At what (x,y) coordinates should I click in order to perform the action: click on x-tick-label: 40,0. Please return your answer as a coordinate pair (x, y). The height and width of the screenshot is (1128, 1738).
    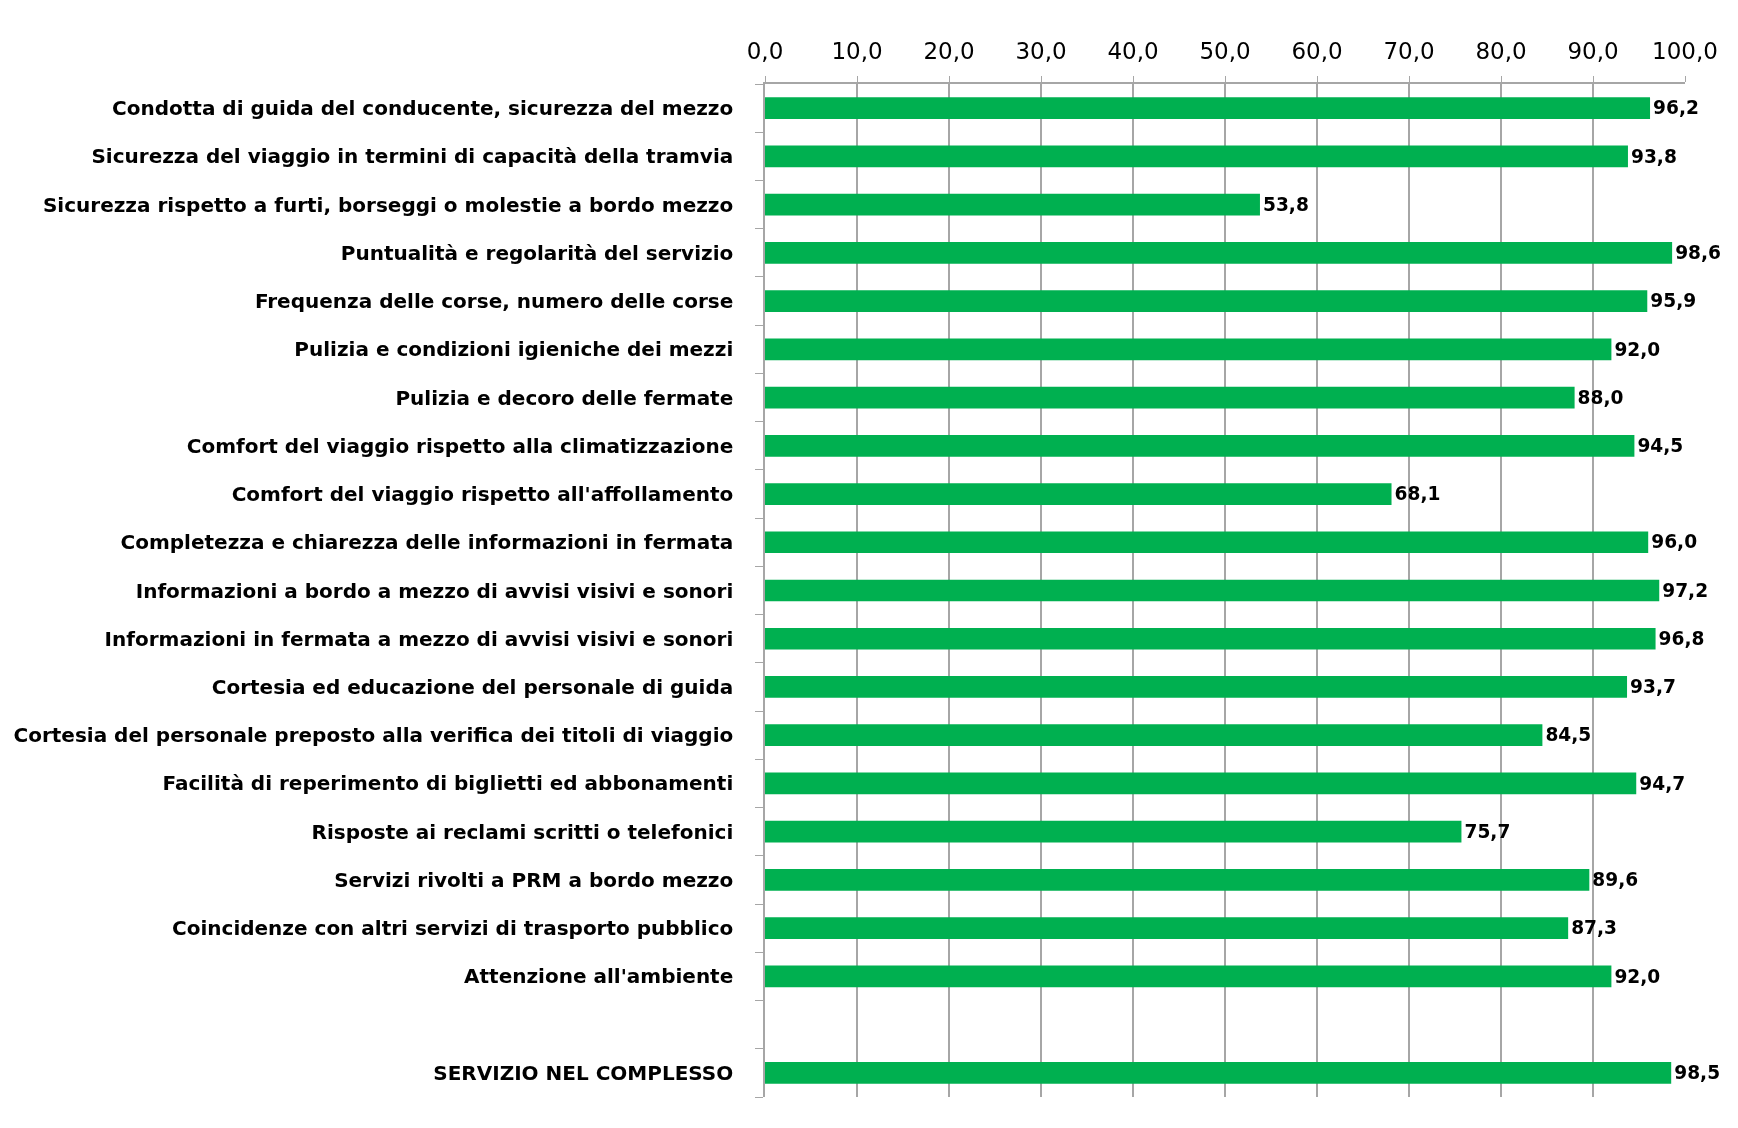
    Looking at the image, I should click on (1133, 51).